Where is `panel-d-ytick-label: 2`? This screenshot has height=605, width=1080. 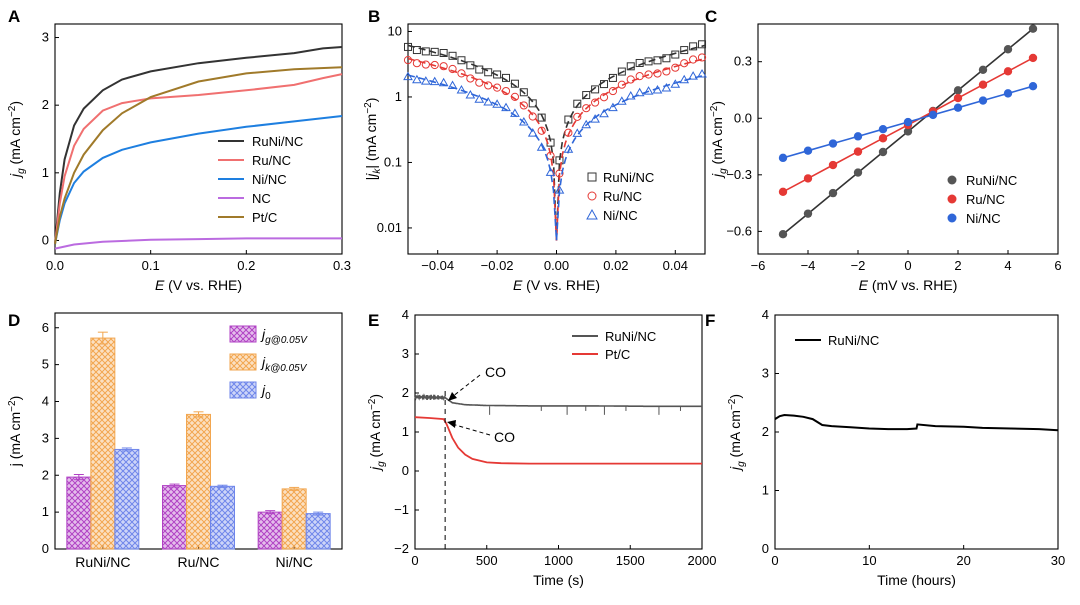 panel-d-ytick-label: 2 is located at coordinates (45, 474).